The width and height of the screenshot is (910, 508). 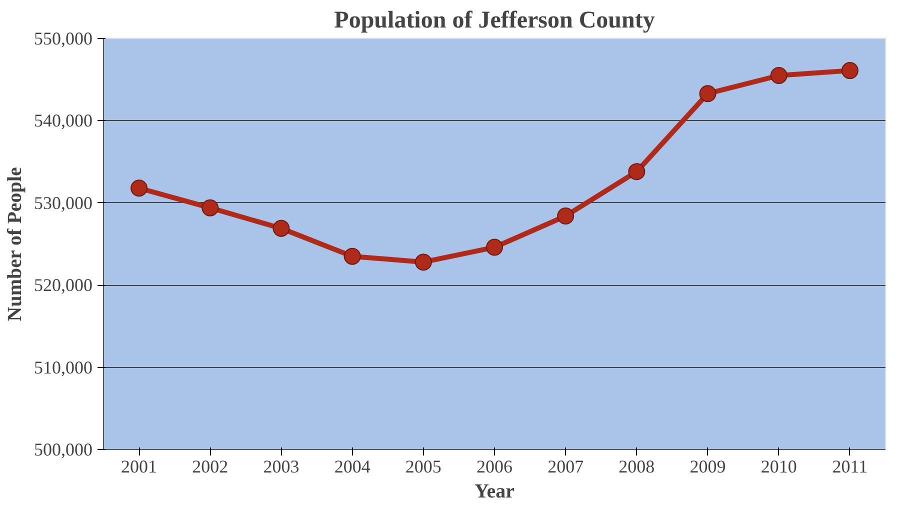 What do you see at coordinates (63, 120) in the screenshot?
I see `y-tick-label: 540,000` at bounding box center [63, 120].